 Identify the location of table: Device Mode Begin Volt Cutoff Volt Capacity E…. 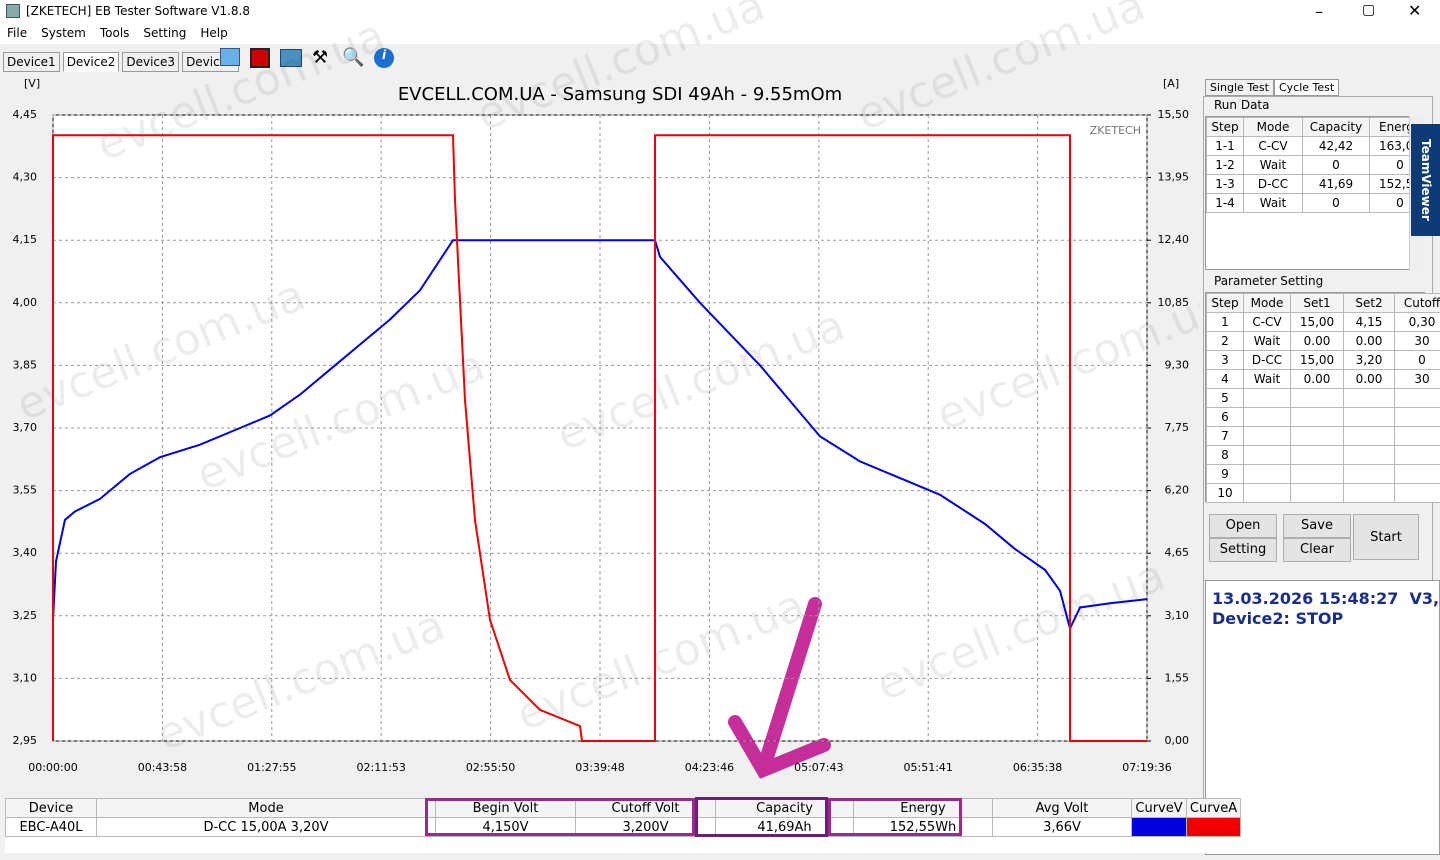
(623, 825).